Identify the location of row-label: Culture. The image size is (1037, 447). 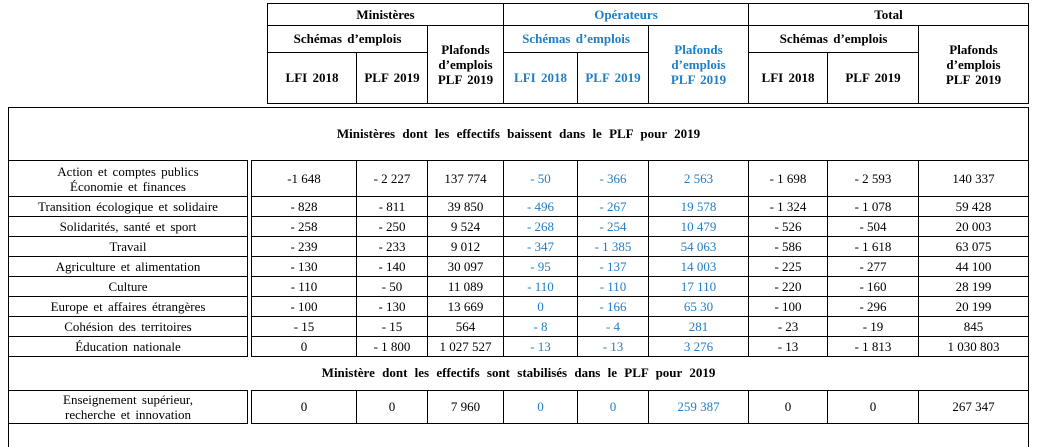
(128, 286).